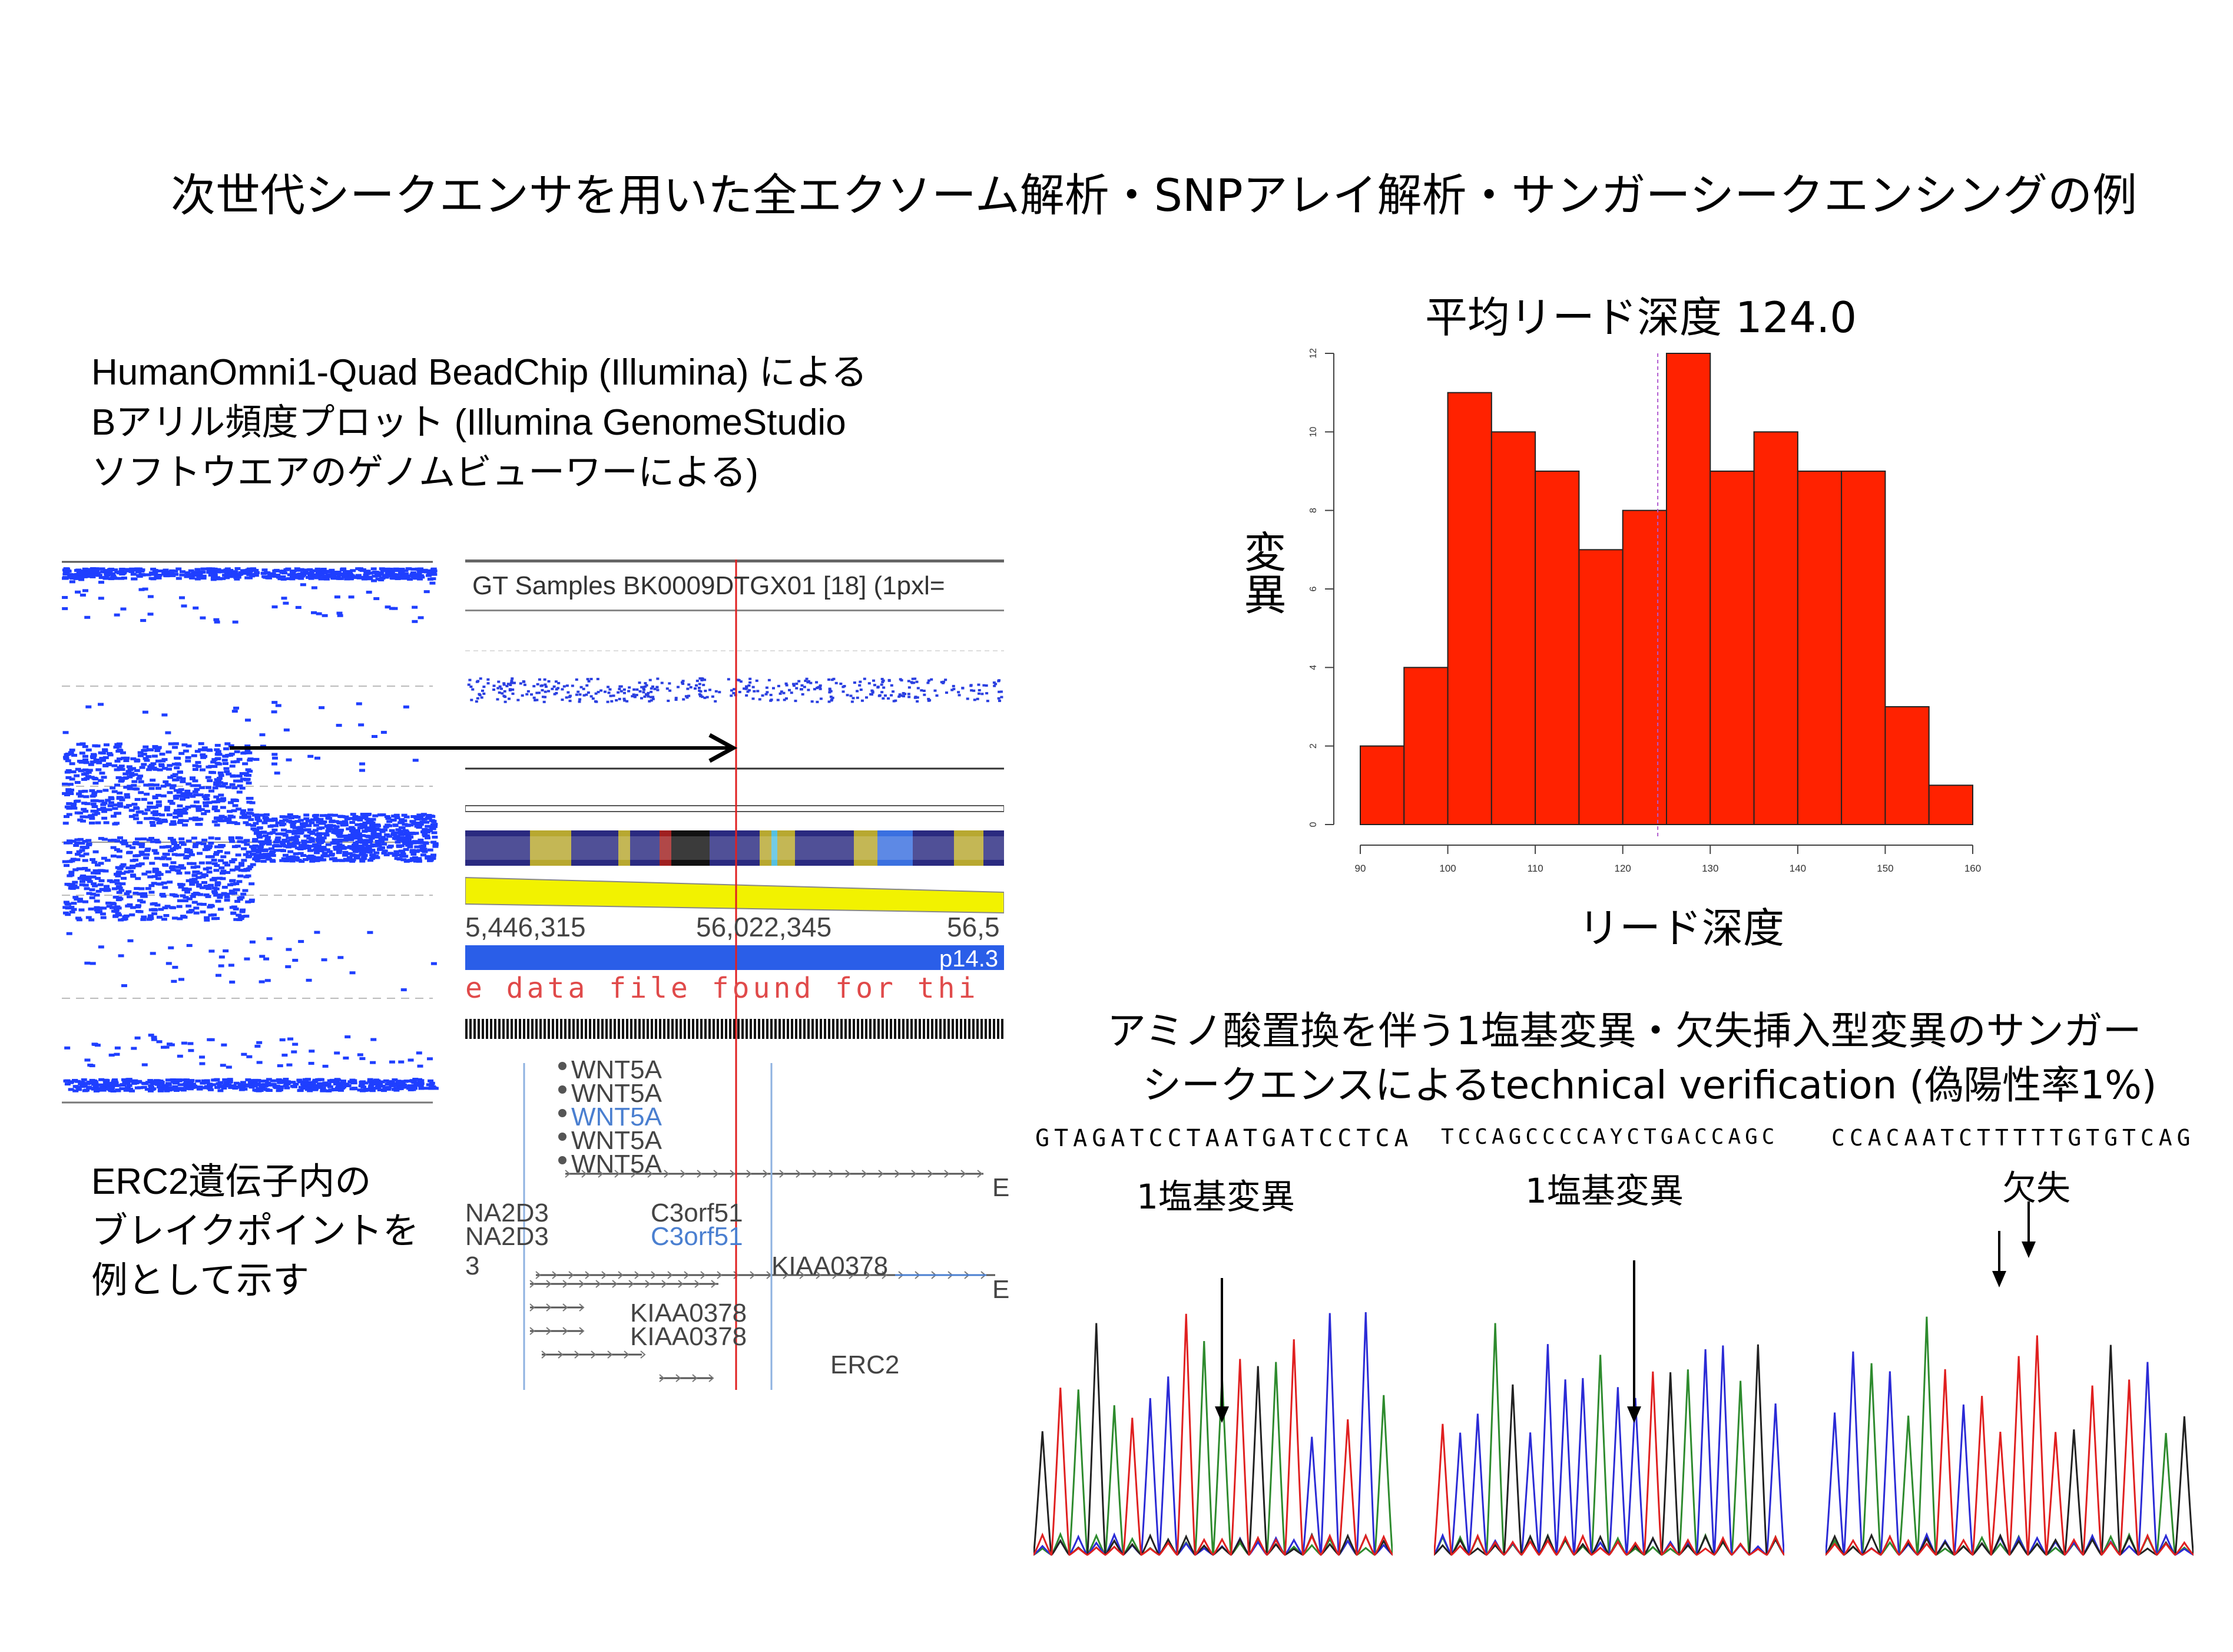 The height and width of the screenshot is (1652, 2233). What do you see at coordinates (255, 1231) in the screenshot?
I see `breakpoint-note: ERC2遺伝子内の ブレイクポイントを 例として示す` at bounding box center [255, 1231].